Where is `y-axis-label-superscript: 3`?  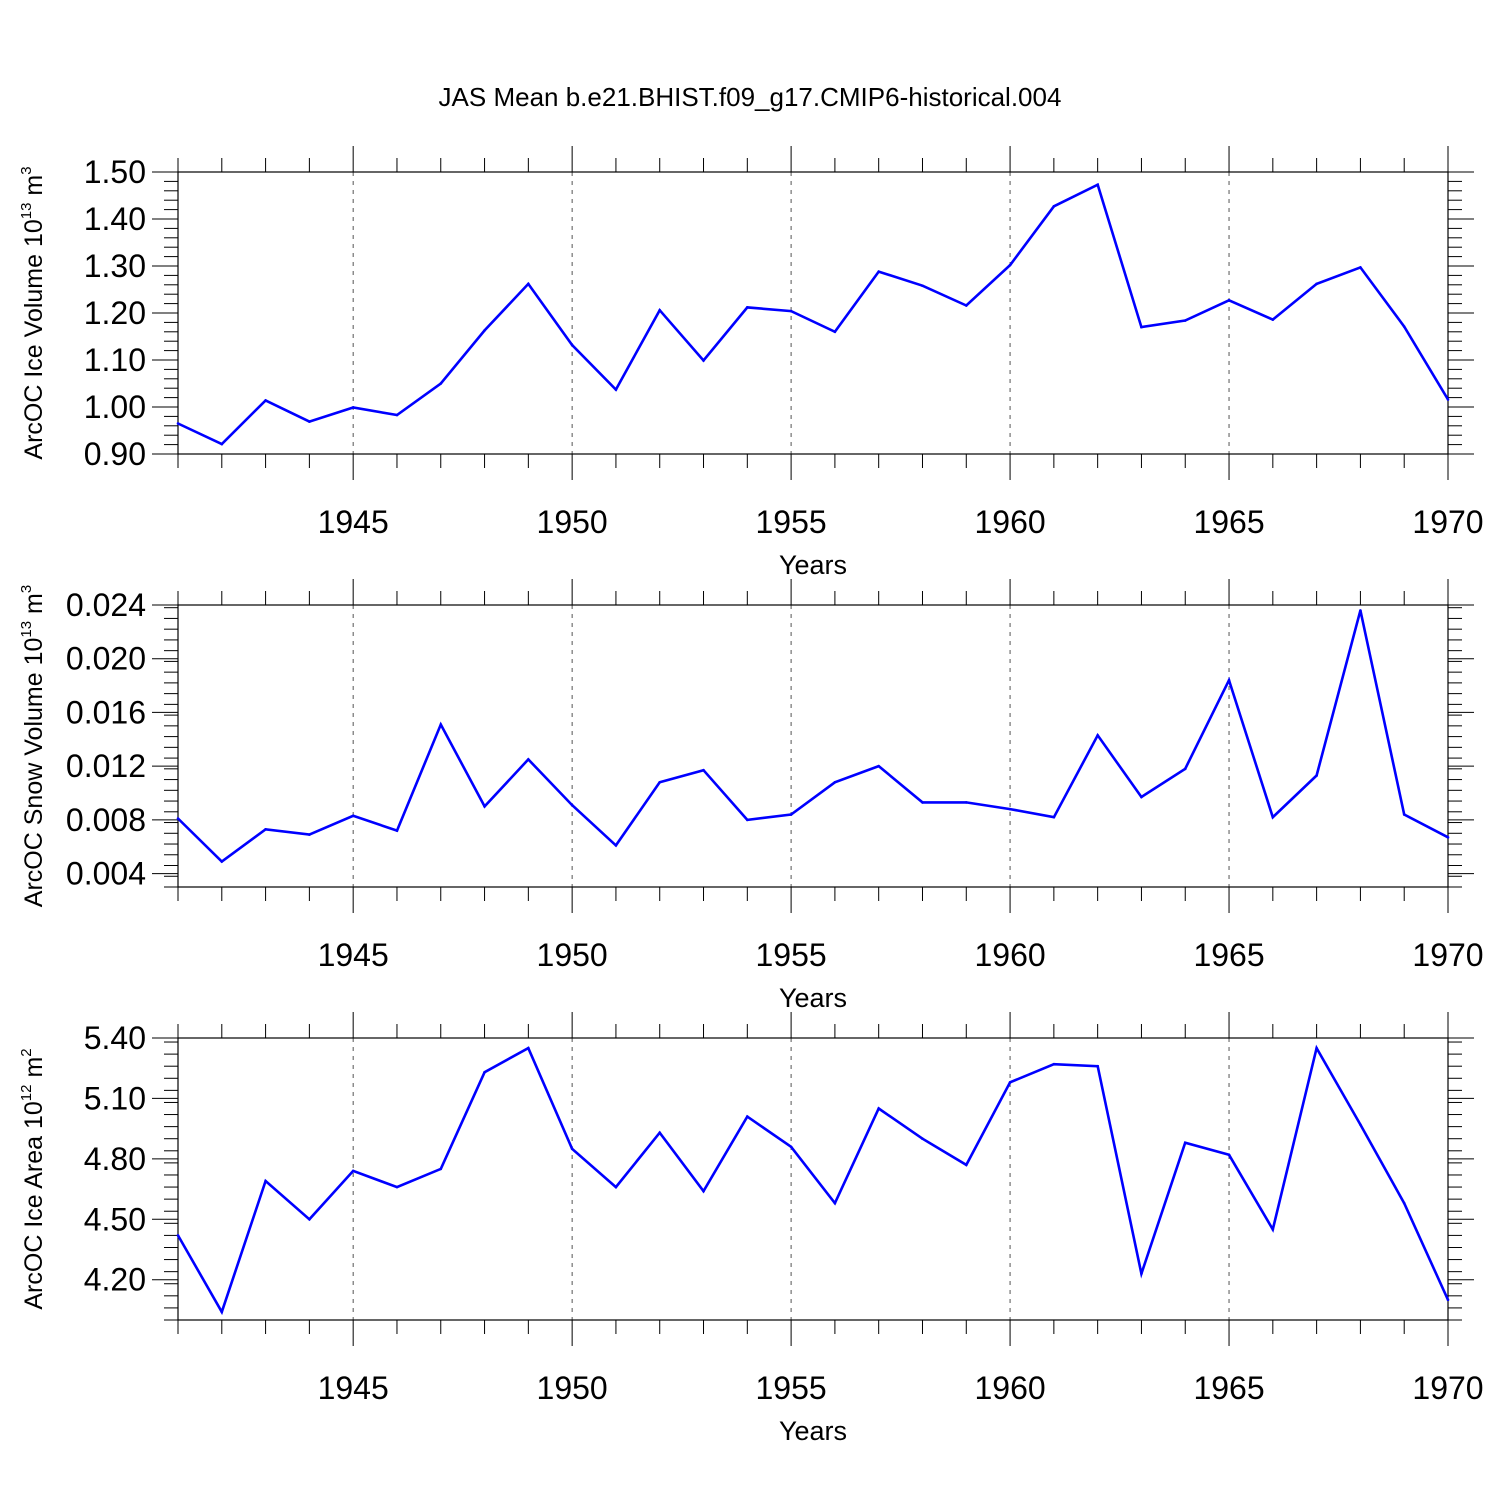
y-axis-label-superscript: 3 is located at coordinates (26, 589).